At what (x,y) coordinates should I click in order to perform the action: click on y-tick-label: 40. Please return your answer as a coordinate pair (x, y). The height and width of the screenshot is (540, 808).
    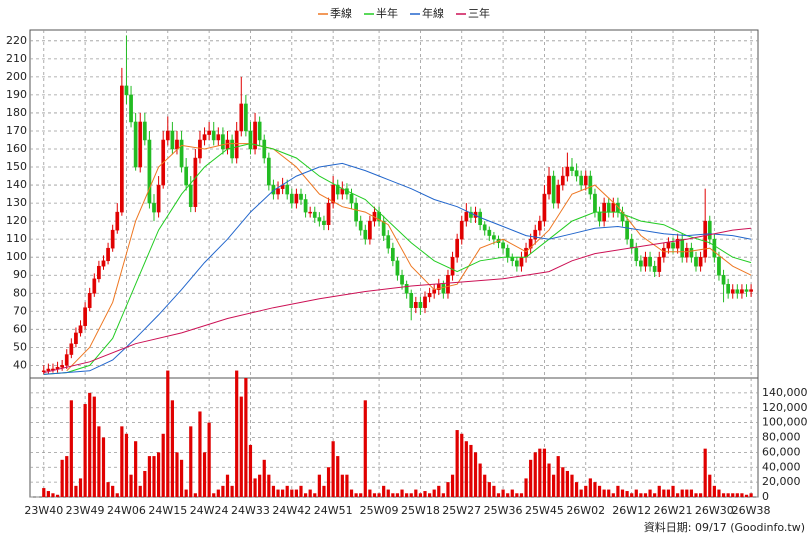
    Looking at the image, I should click on (20, 364).